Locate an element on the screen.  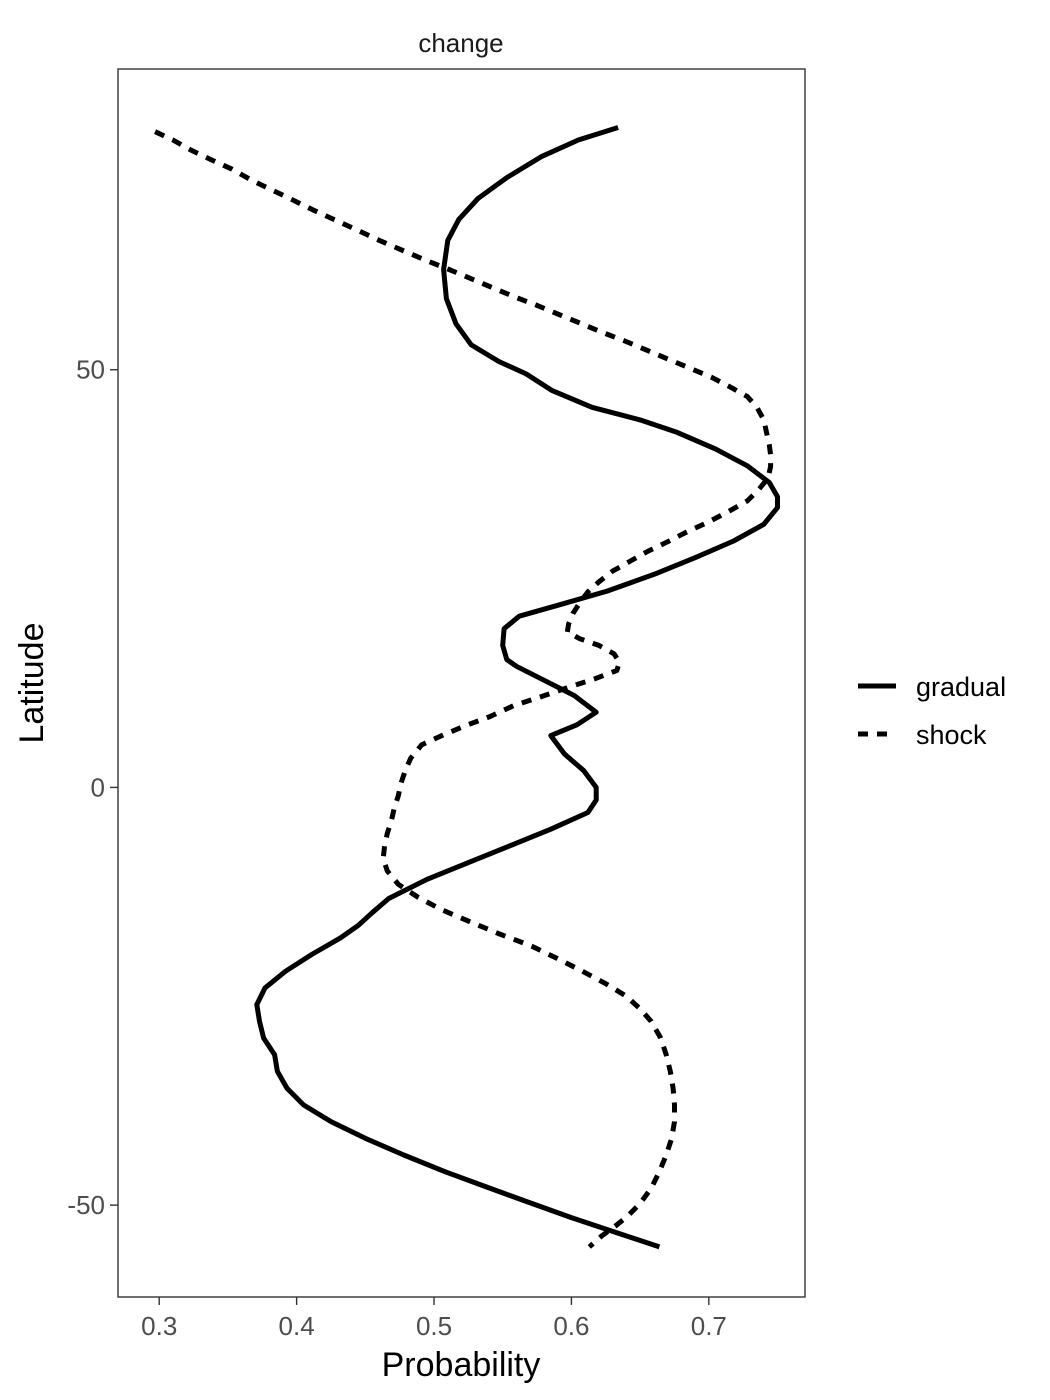
y-tick-label: -50 is located at coordinates (86, 1205).